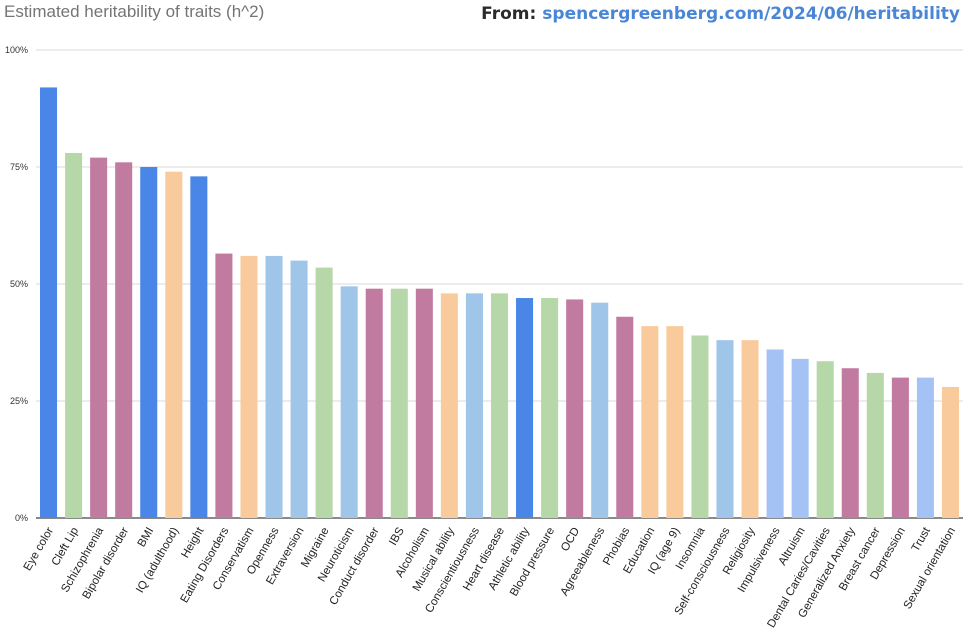  What do you see at coordinates (19, 167) in the screenshot?
I see `y-tick-label: 75%` at bounding box center [19, 167].